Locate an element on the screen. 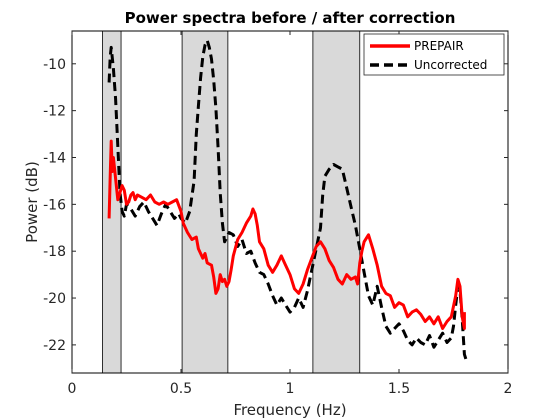 The height and width of the screenshot is (420, 560). x-tick-label: 1 is located at coordinates (290, 389).